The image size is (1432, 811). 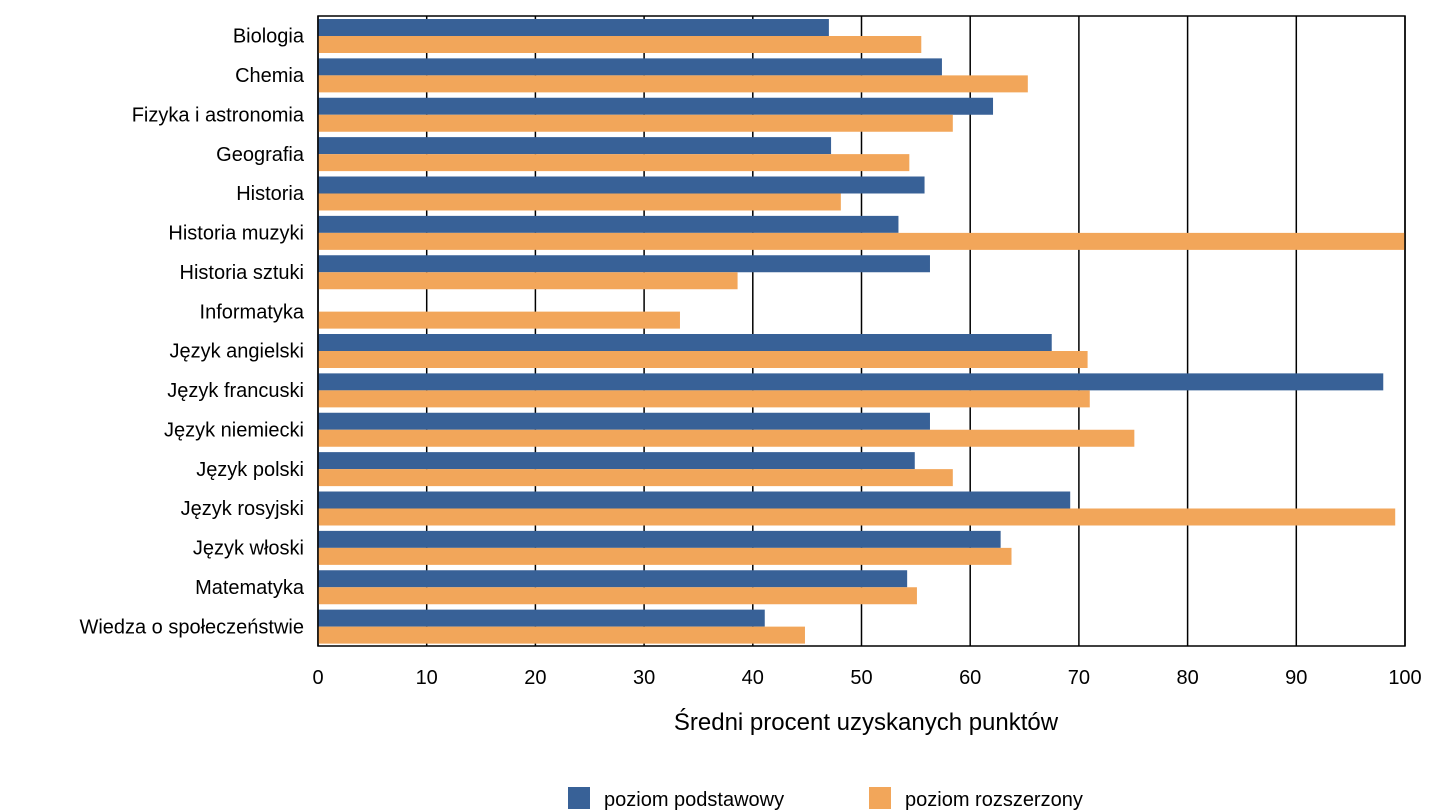 What do you see at coordinates (861, 678) in the screenshot?
I see `x-tick-label-50: 50` at bounding box center [861, 678].